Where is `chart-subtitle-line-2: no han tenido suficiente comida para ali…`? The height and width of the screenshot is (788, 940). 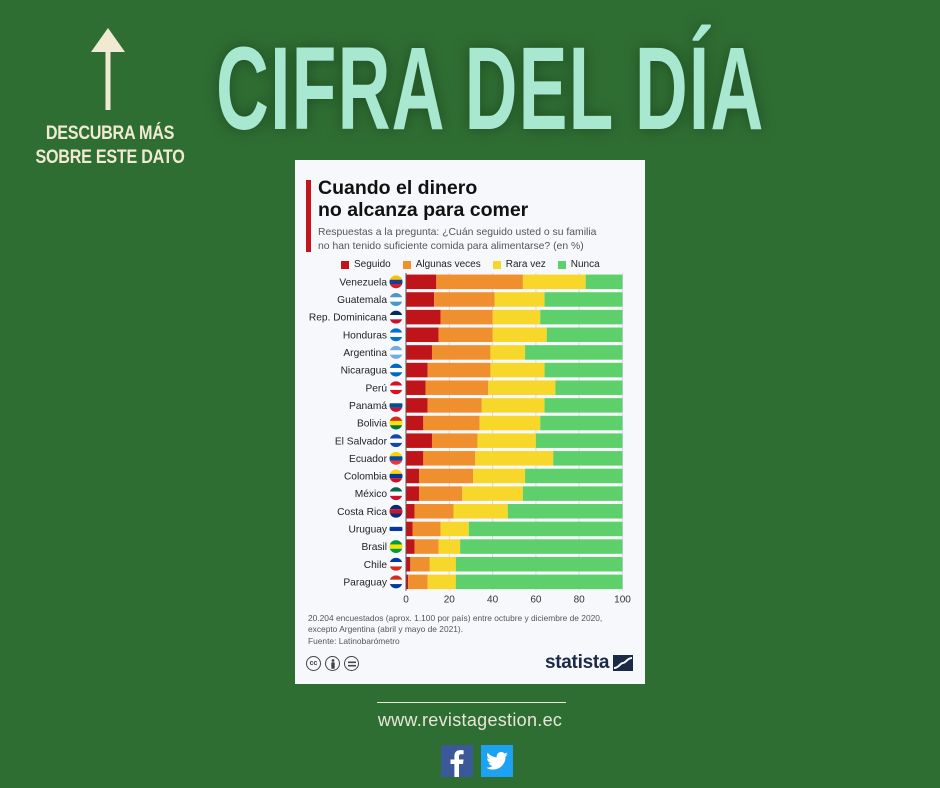
chart-subtitle-line-2: no han tenido suficiente comida para ali… is located at coordinates (451, 246).